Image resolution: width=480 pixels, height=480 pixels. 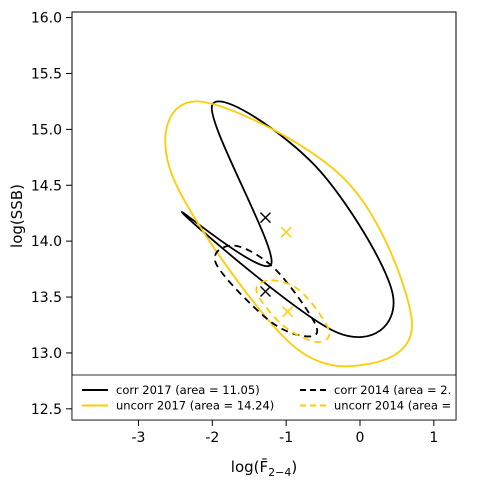 I want to click on legend-entry-2: corr 2014 (area = 2., so click(x=375, y=390).